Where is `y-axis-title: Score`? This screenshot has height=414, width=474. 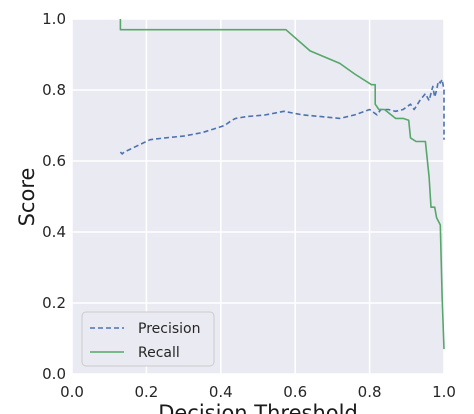 y-axis-title: Score is located at coordinates (27, 197).